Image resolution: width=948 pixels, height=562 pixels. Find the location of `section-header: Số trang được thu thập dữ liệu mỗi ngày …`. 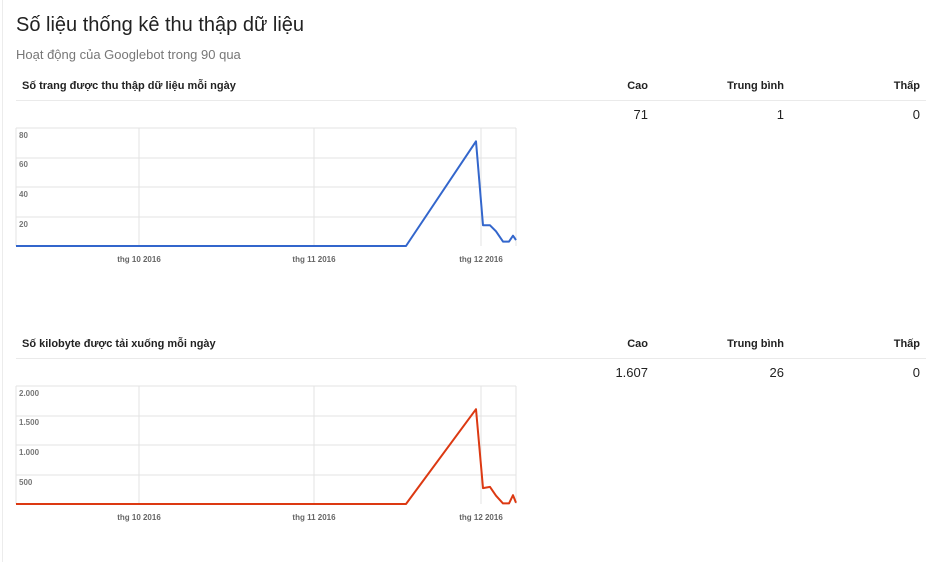

section-header: Số trang được thu thập dữ liệu mỗi ngày … is located at coordinates (471, 88).